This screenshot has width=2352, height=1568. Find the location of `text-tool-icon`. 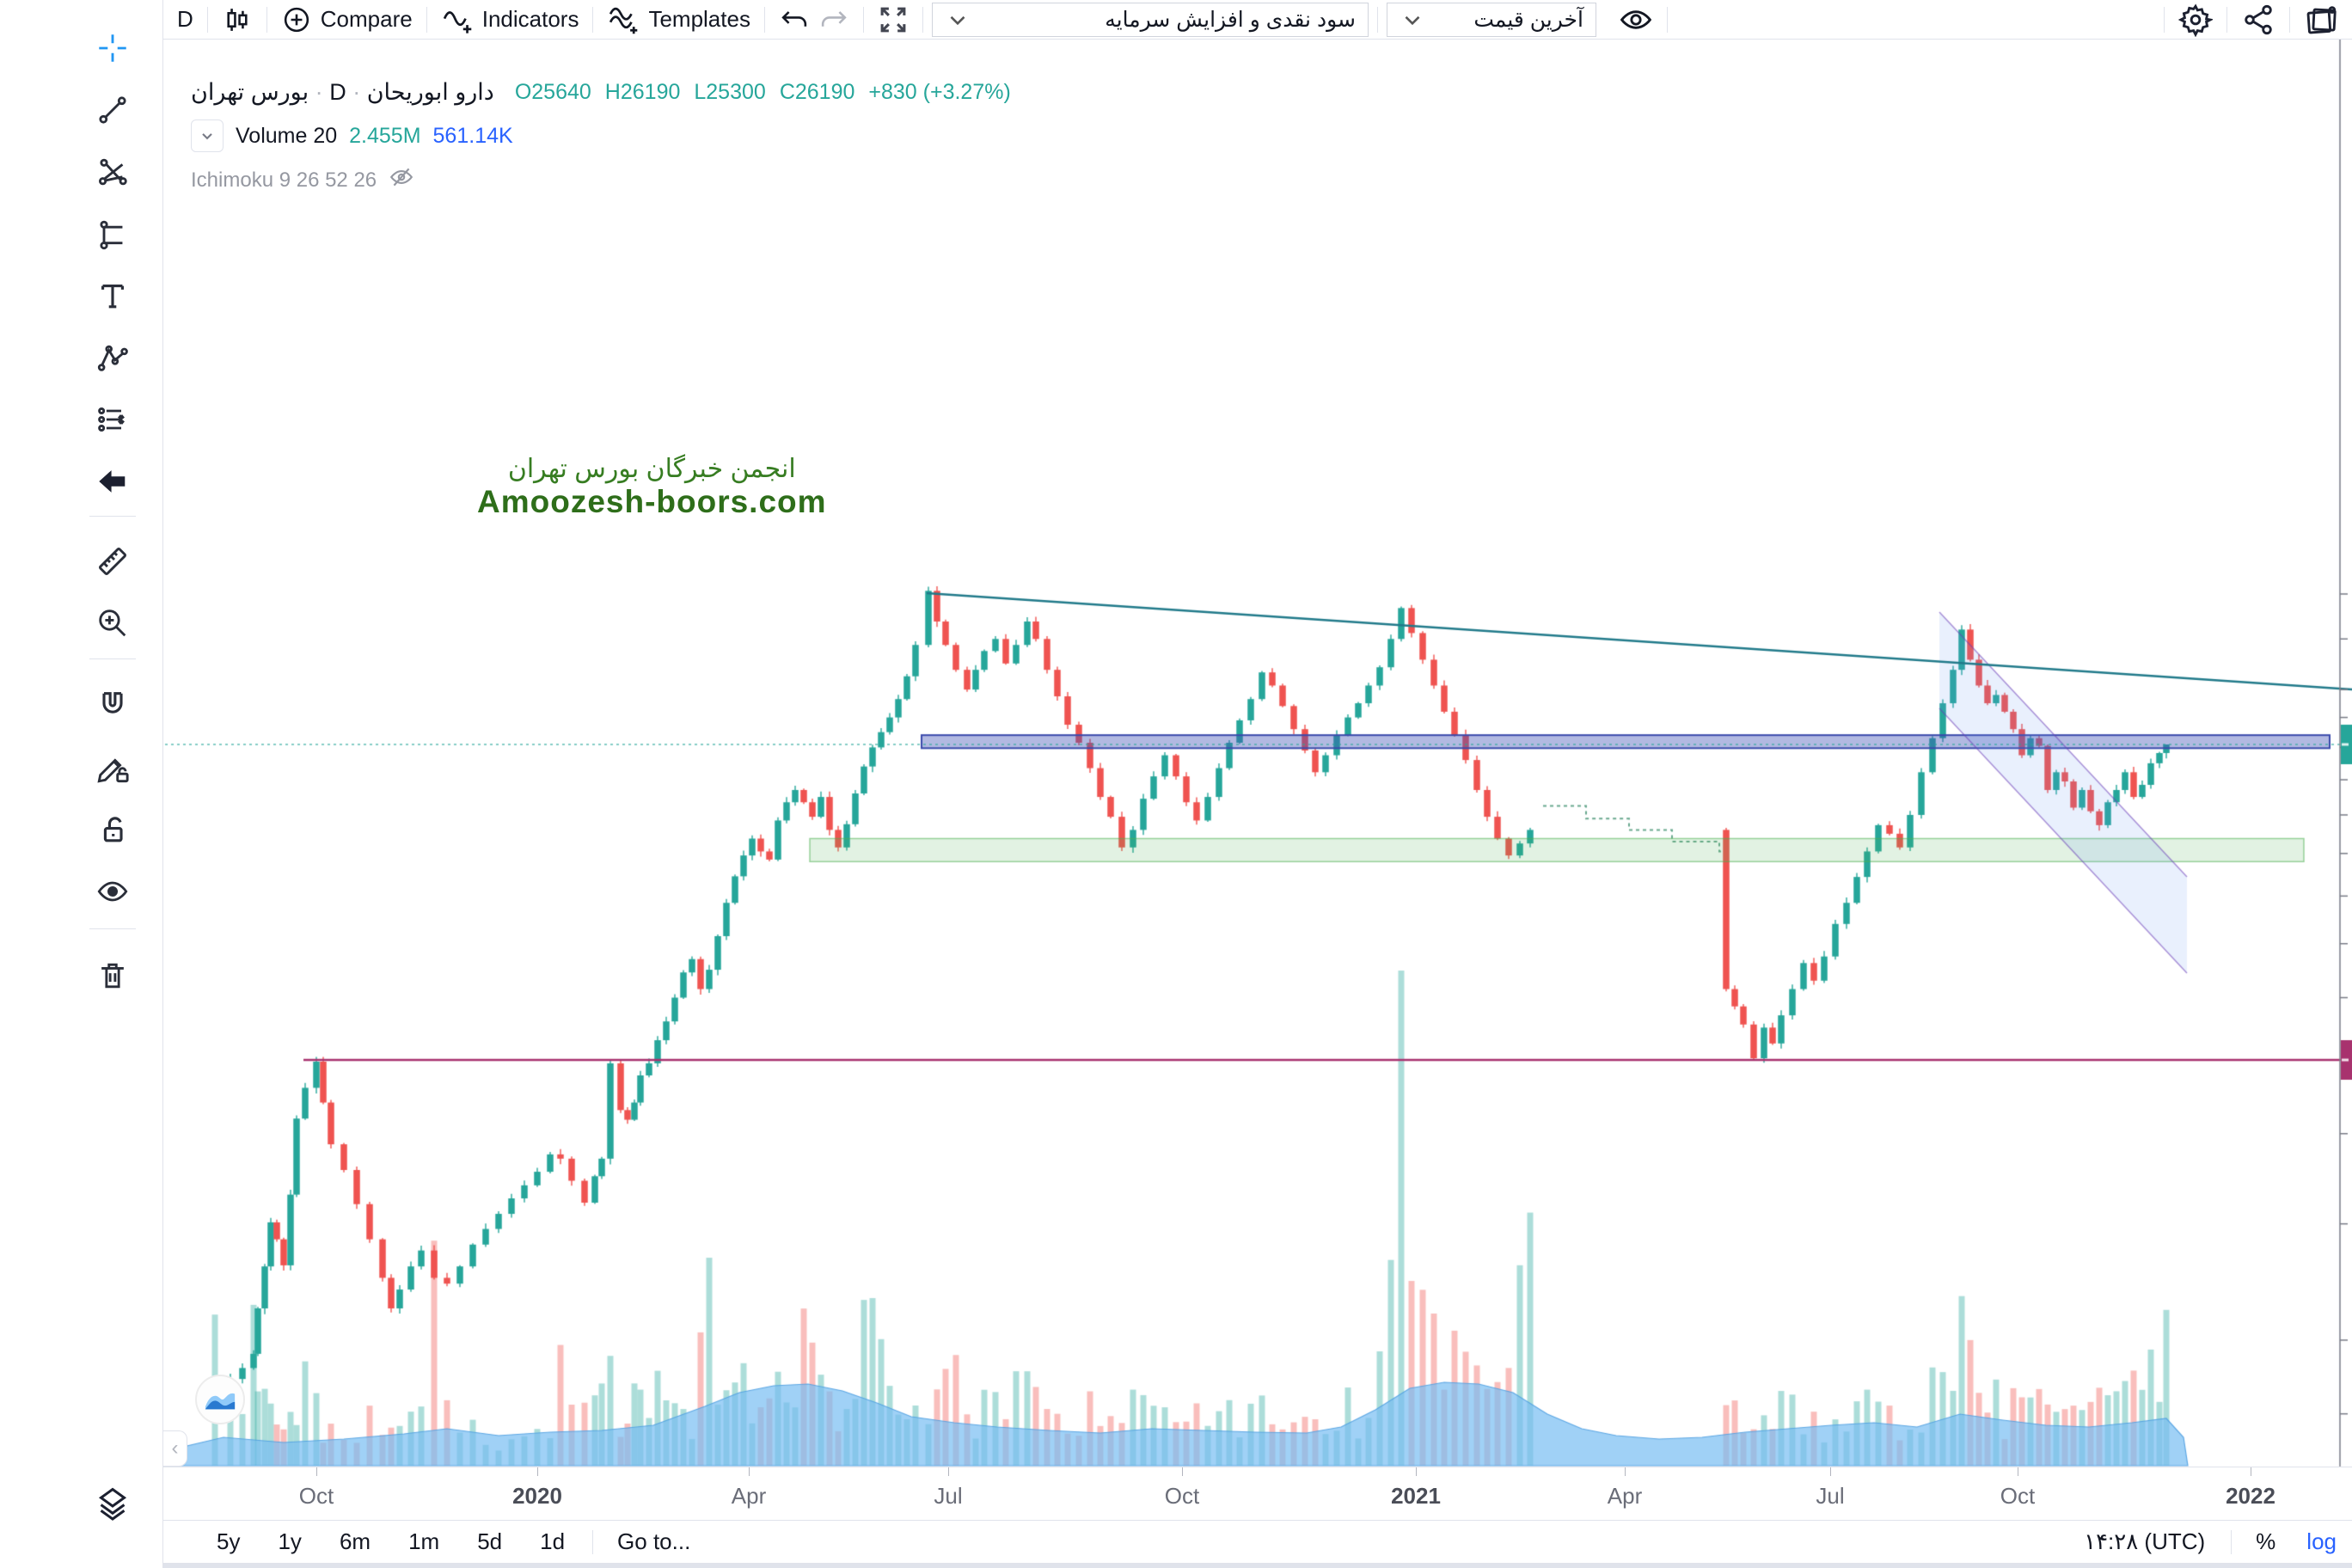

text-tool-icon is located at coordinates (112, 295).